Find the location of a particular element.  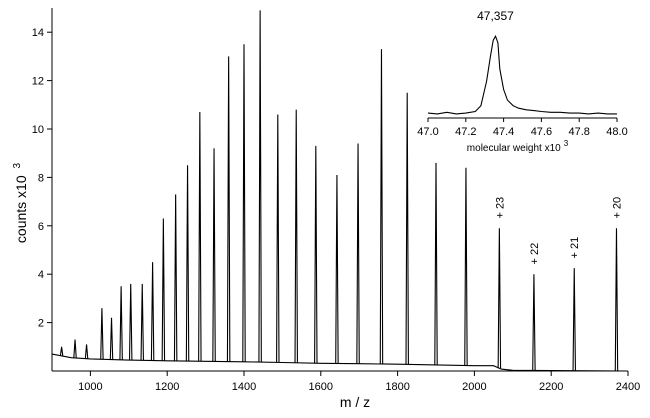

y-axis-label: counts x10 3 is located at coordinates (20, 202).